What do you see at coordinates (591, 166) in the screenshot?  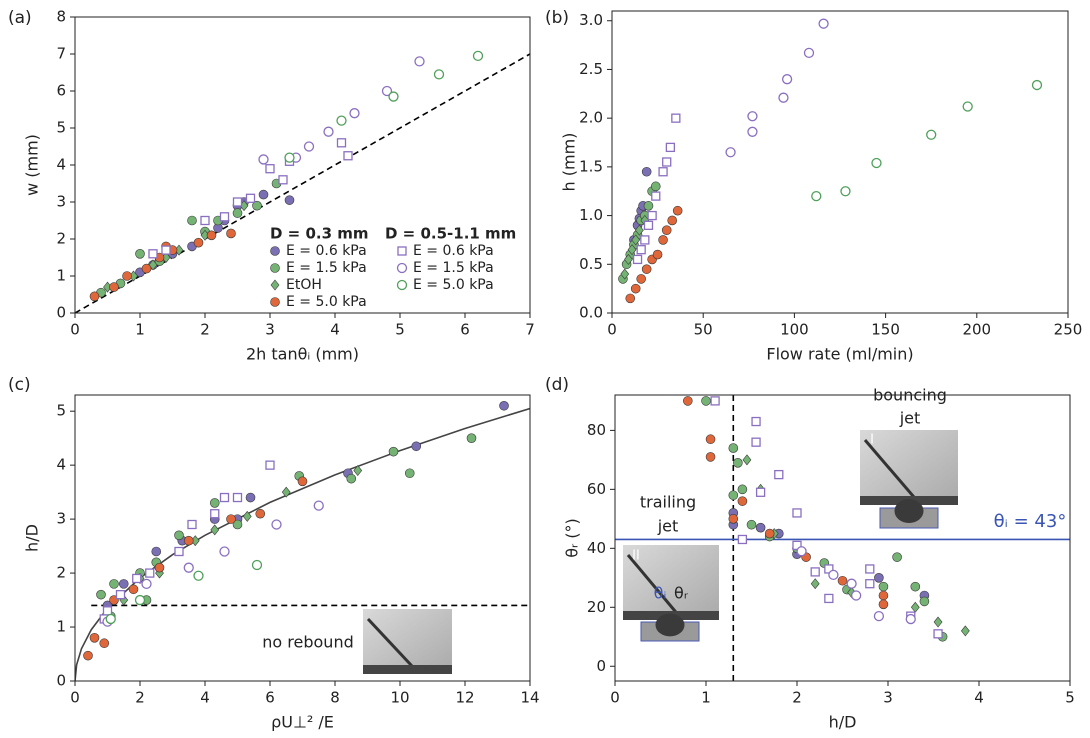 I see `y-tick-label: 1.5` at bounding box center [591, 166].